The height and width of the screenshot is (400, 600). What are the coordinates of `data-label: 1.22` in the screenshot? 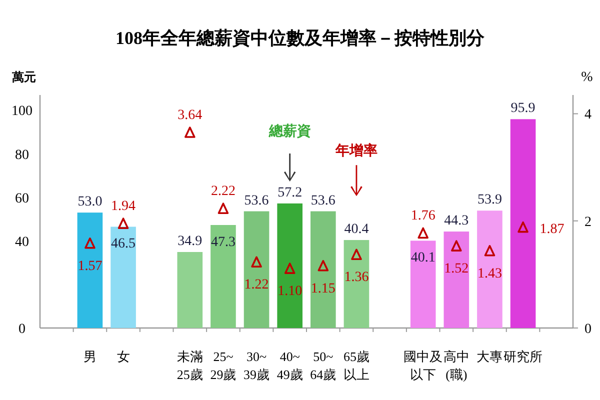 It's located at (256, 285).